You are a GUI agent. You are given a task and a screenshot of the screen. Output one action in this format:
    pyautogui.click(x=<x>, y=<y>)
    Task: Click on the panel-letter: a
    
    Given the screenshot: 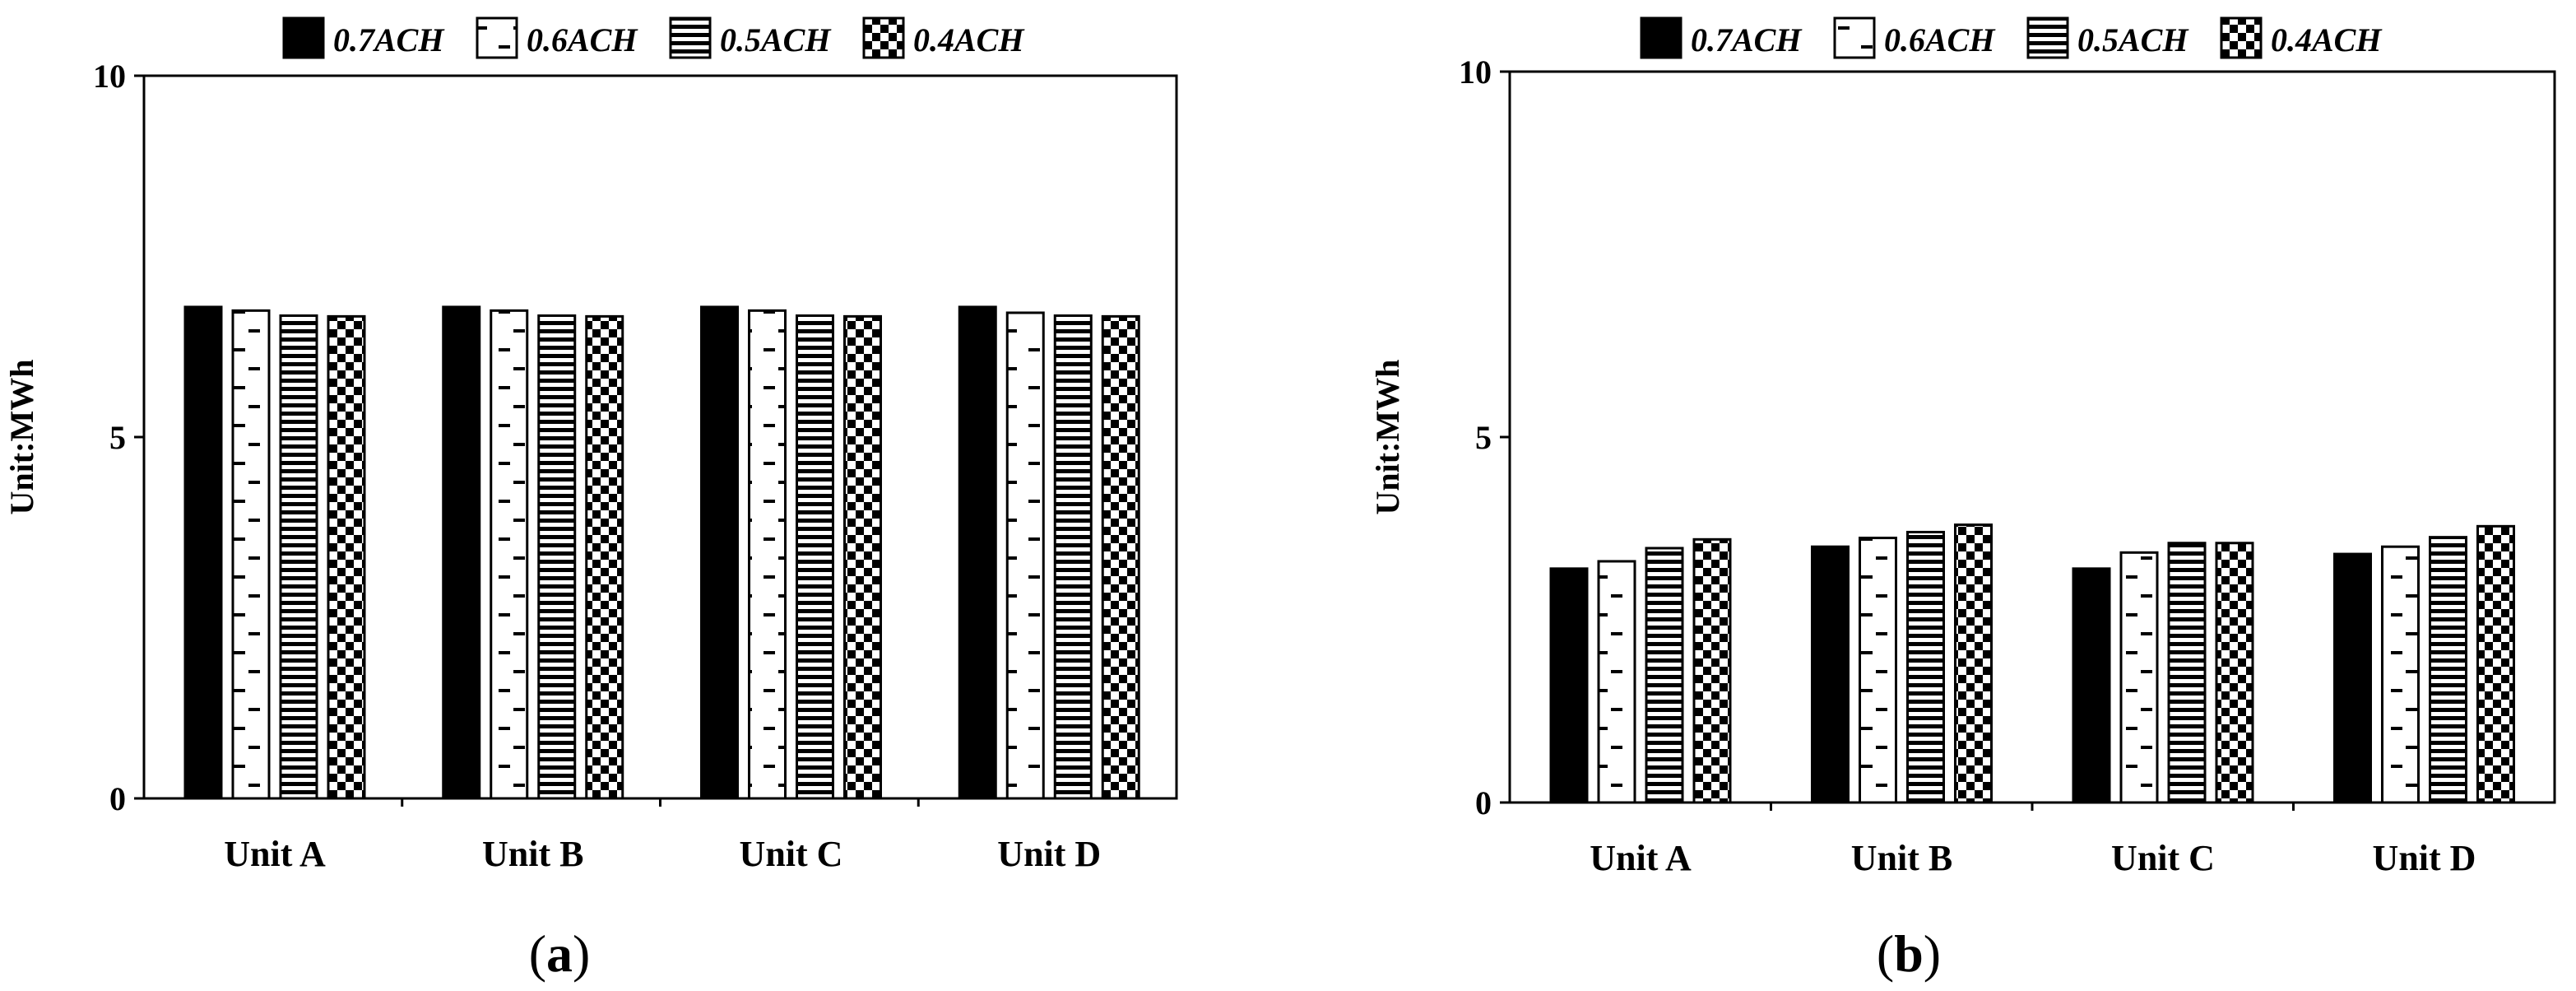 What is the action you would take?
    pyautogui.click(x=560, y=953)
    